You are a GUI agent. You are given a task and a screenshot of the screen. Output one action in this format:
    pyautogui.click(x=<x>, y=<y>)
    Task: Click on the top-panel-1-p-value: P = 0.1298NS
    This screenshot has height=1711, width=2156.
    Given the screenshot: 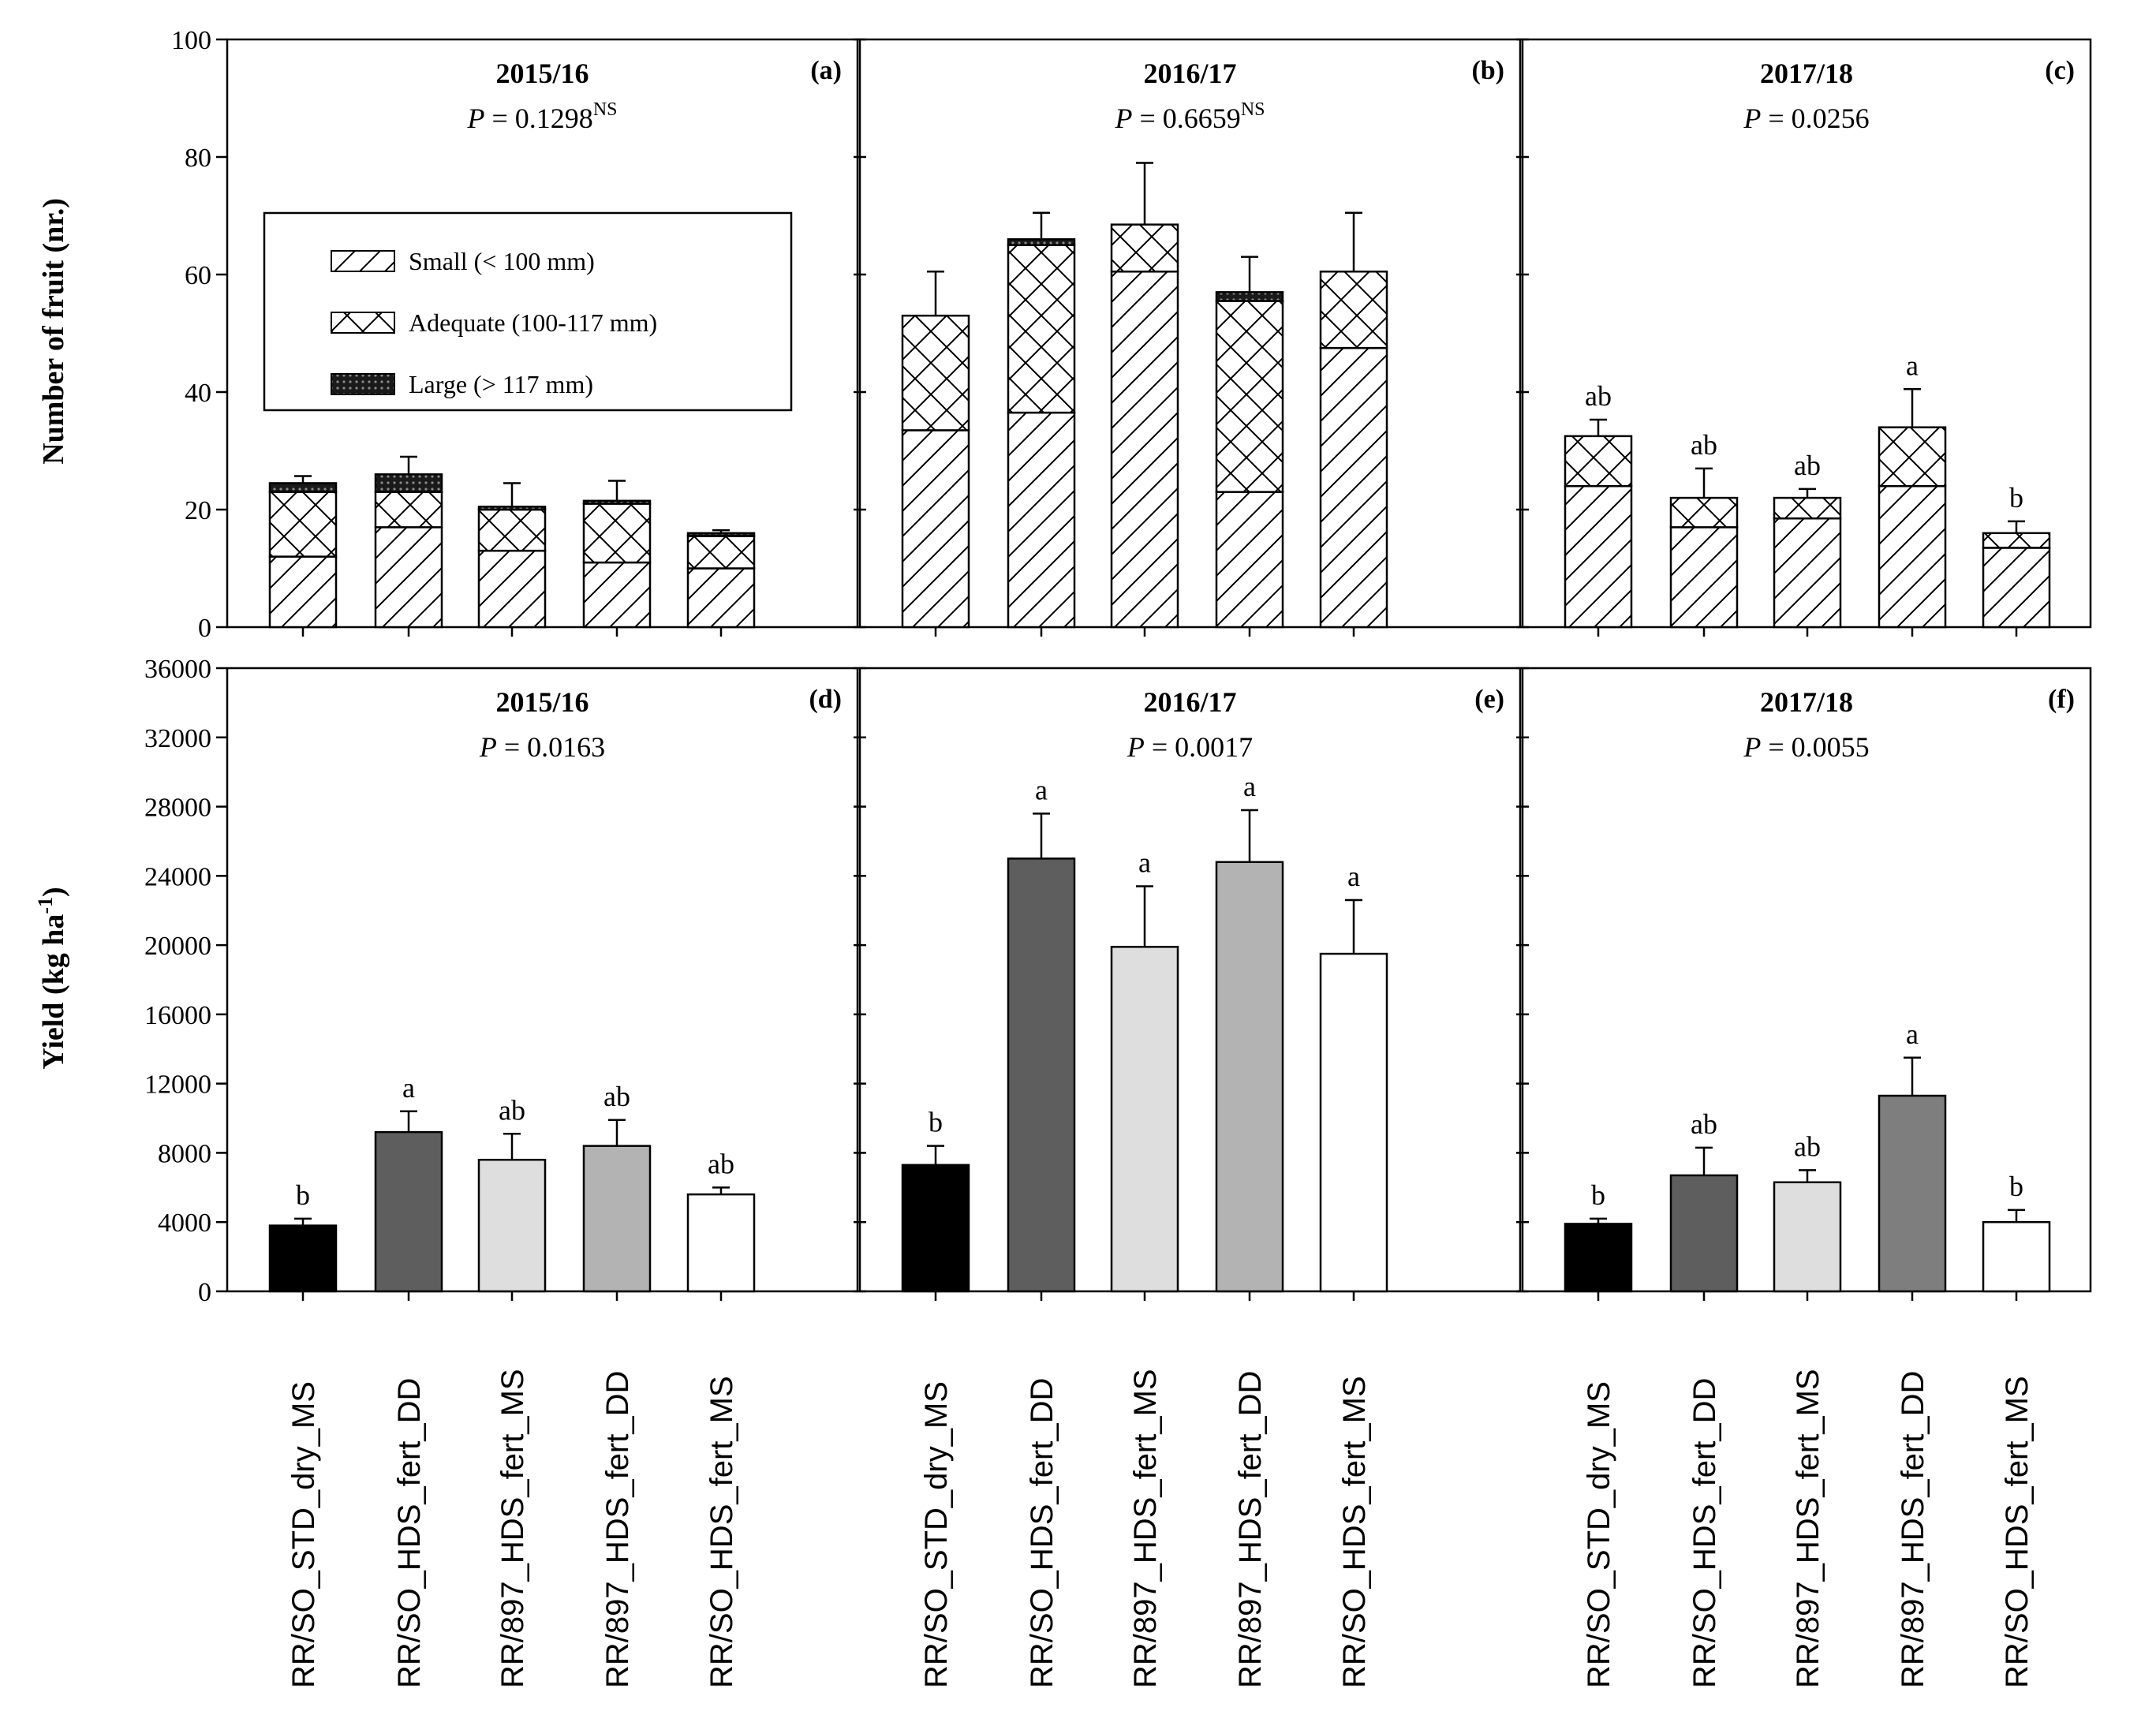 What is the action you would take?
    pyautogui.click(x=542, y=116)
    